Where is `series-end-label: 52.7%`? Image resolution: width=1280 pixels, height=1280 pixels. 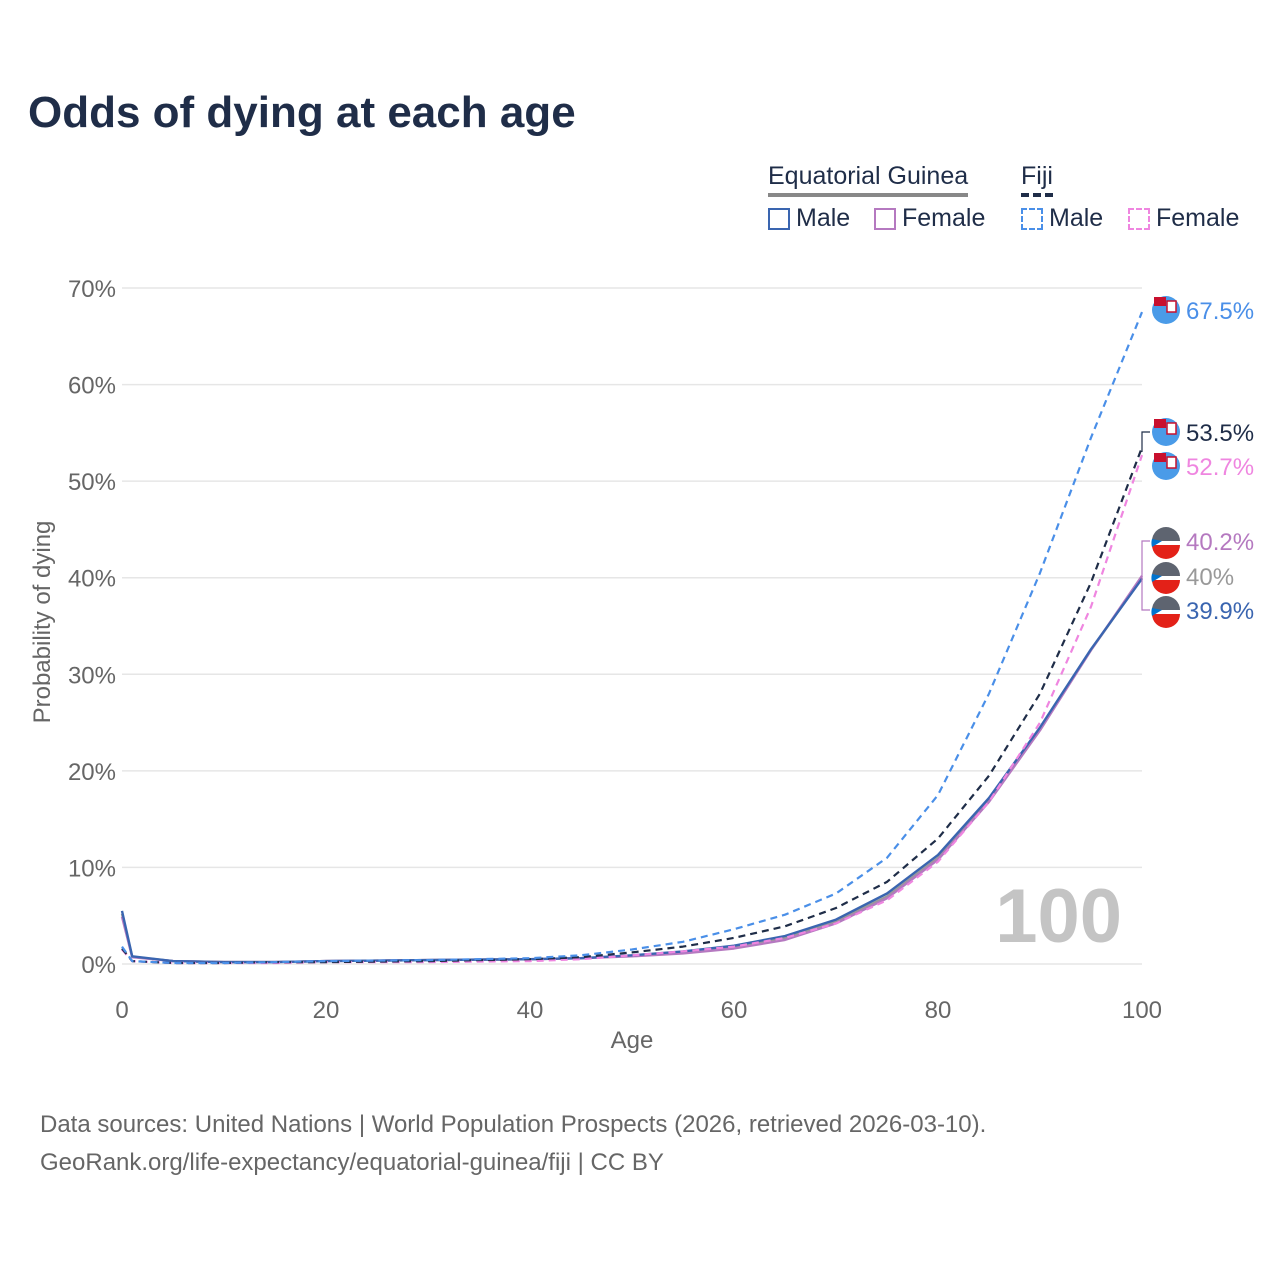 series-end-label: 52.7% is located at coordinates (1220, 467).